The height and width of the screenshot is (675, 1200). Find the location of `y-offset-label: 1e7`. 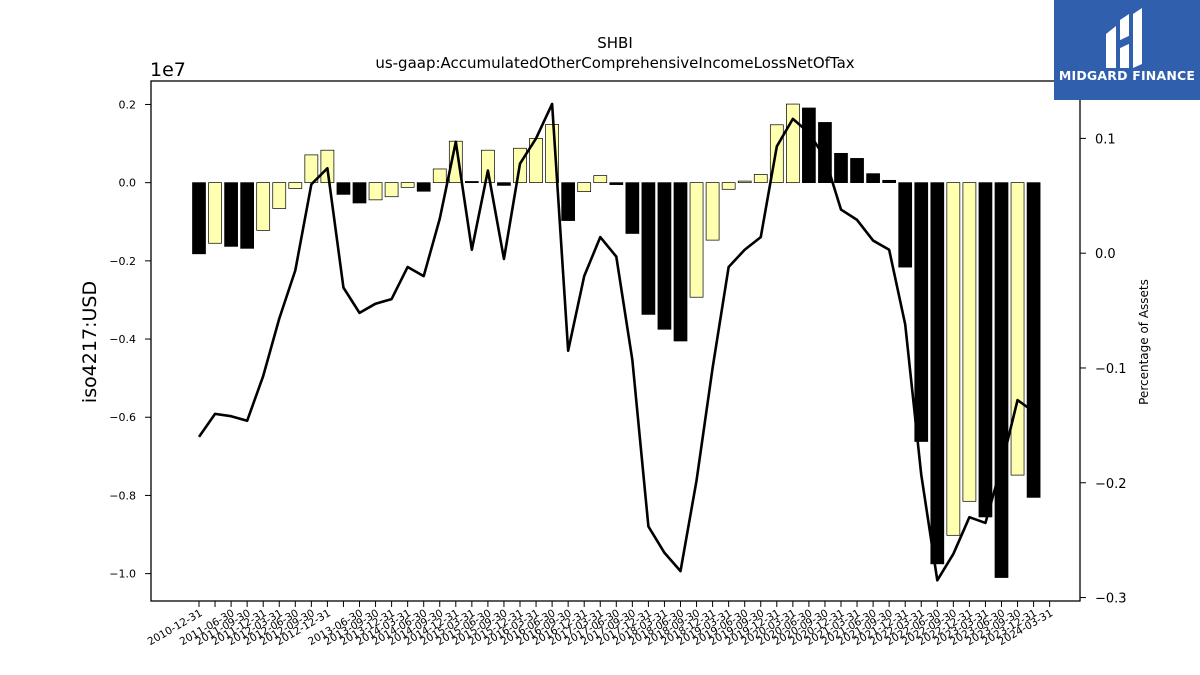

y-offset-label: 1e7 is located at coordinates (168, 70).